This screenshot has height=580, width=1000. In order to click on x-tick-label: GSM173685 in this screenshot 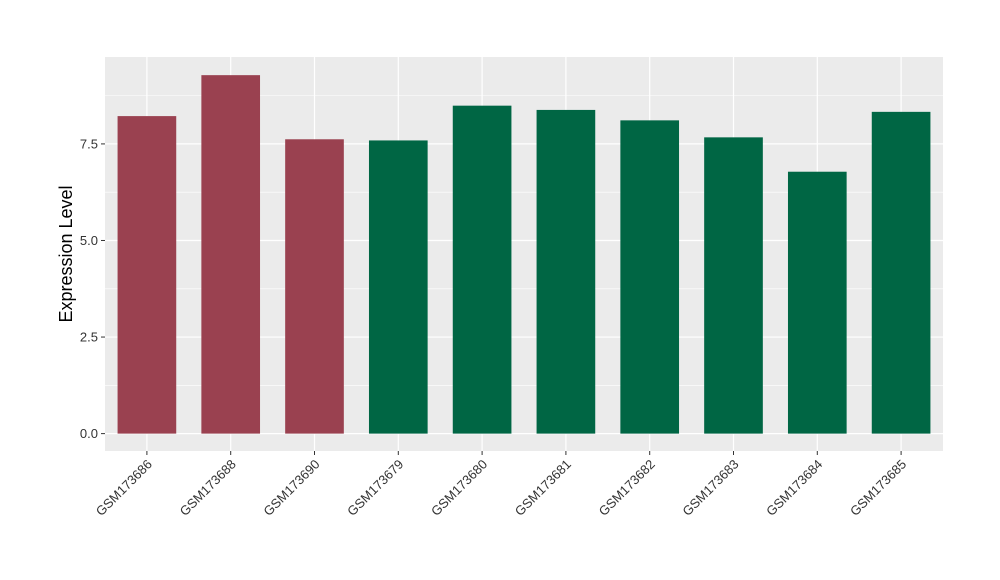, I will do `click(878, 488)`.